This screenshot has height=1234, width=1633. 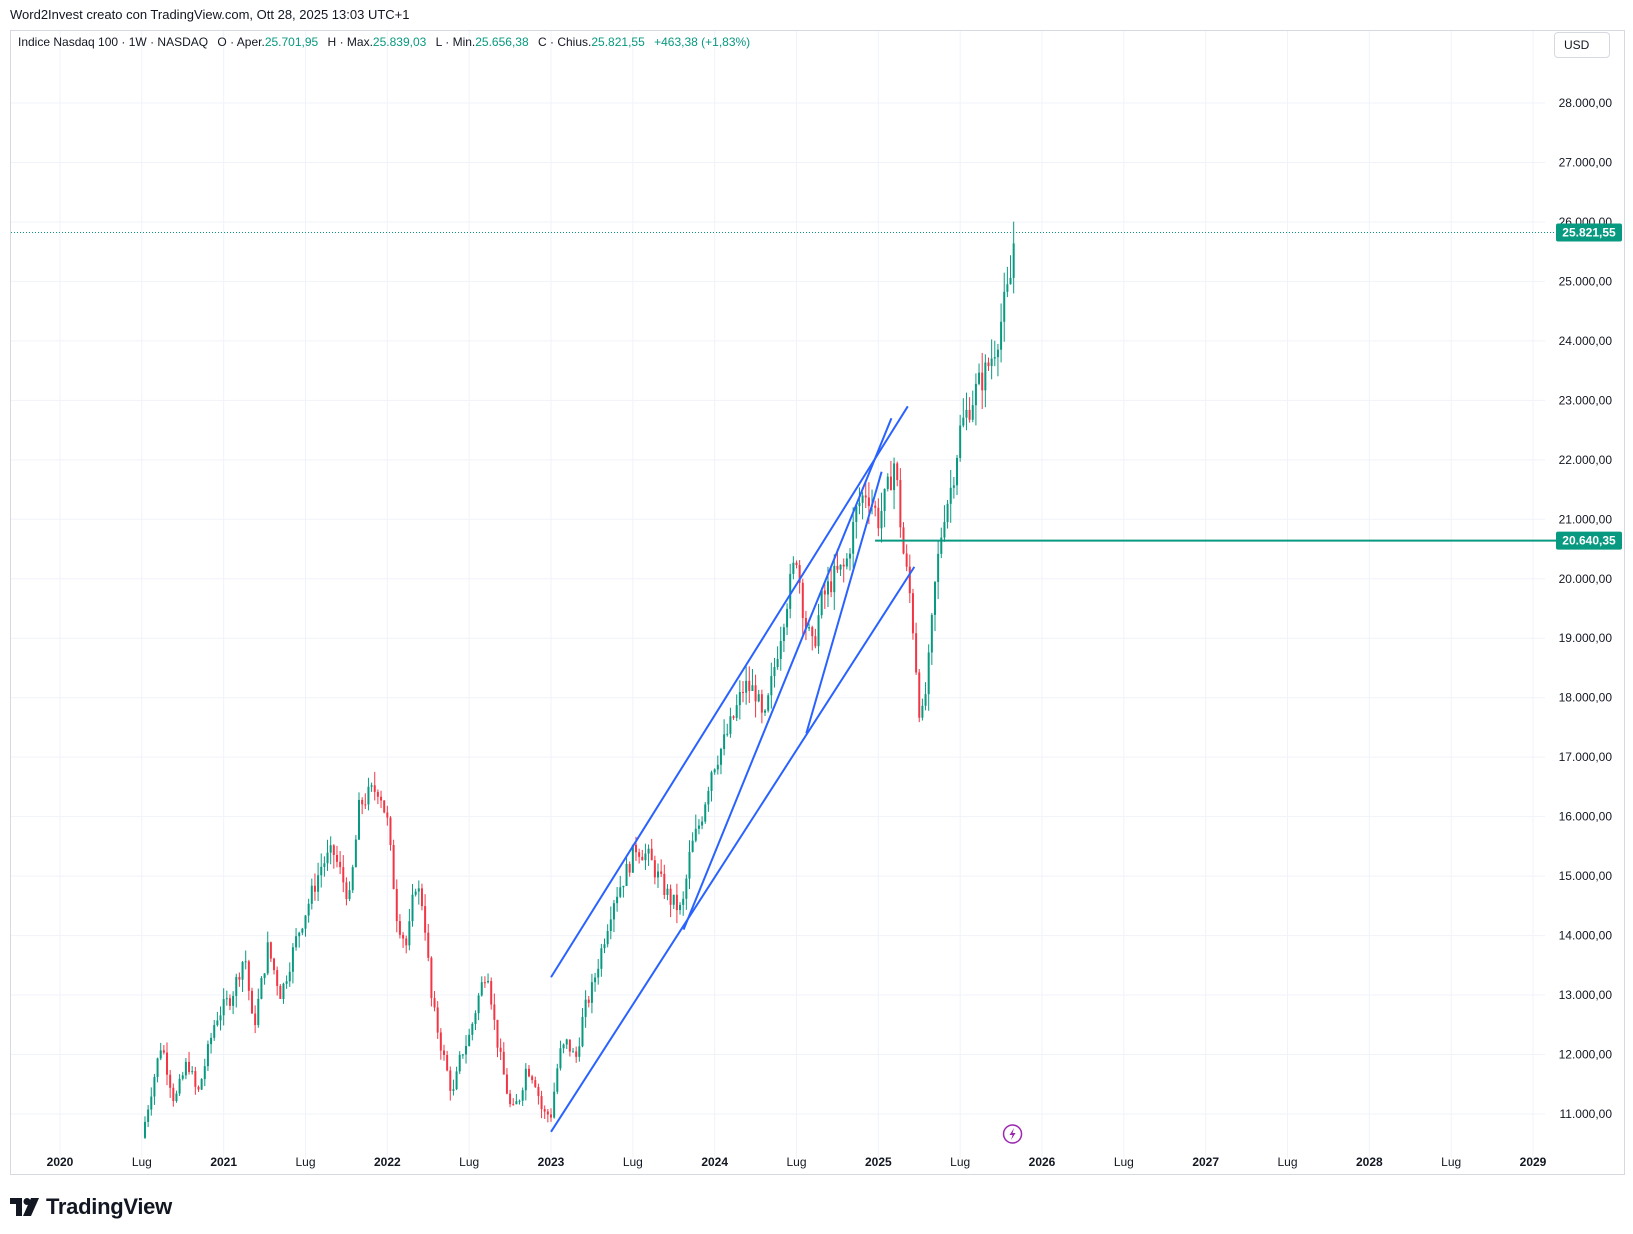 I want to click on x-tick-label: 2021, so click(x=223, y=1162).